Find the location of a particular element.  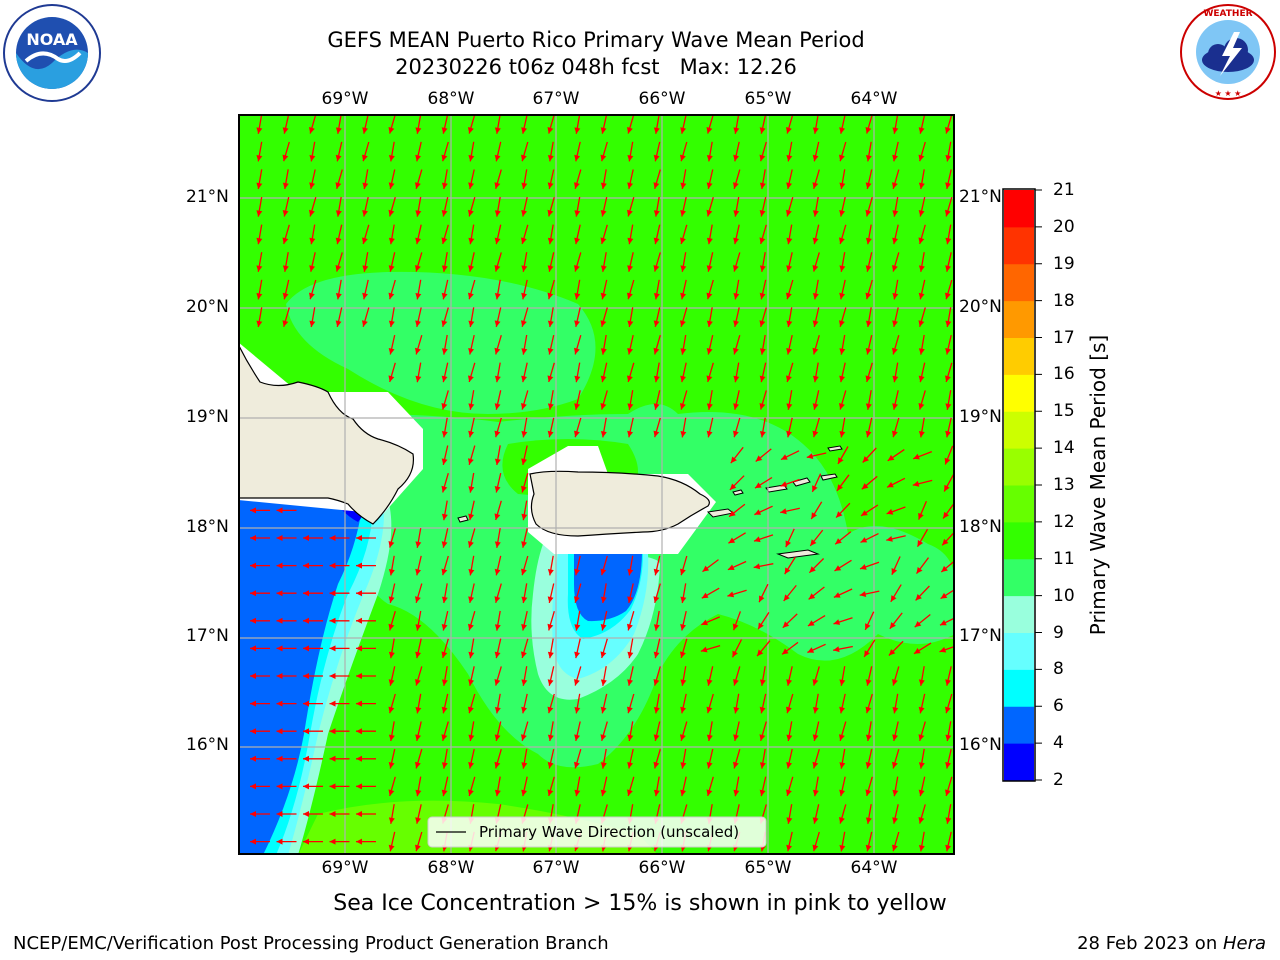

colorbar-tick-label: 9 is located at coordinates (1058, 632).